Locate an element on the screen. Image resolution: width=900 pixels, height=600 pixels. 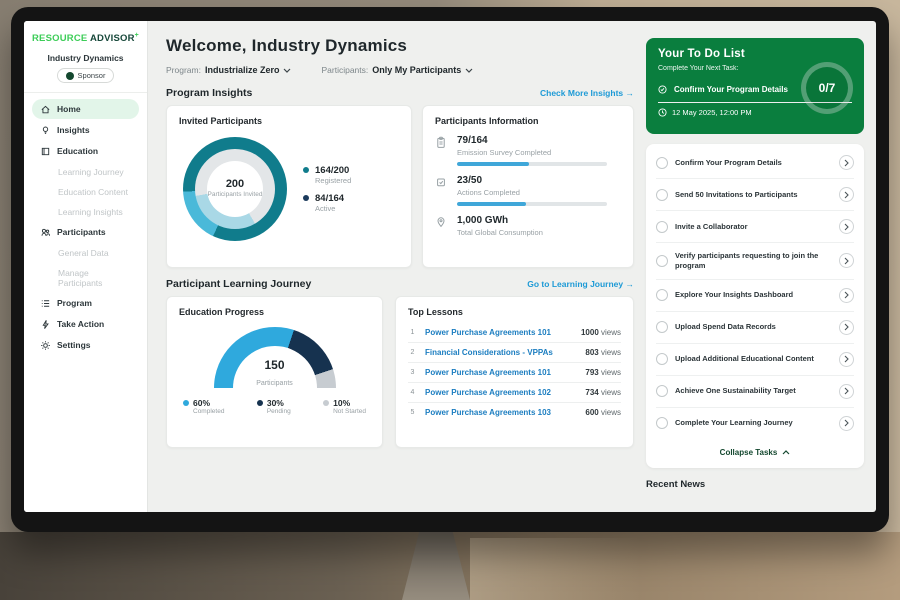
participants-select-value: Only My Participants is located at coordinates (417, 70).